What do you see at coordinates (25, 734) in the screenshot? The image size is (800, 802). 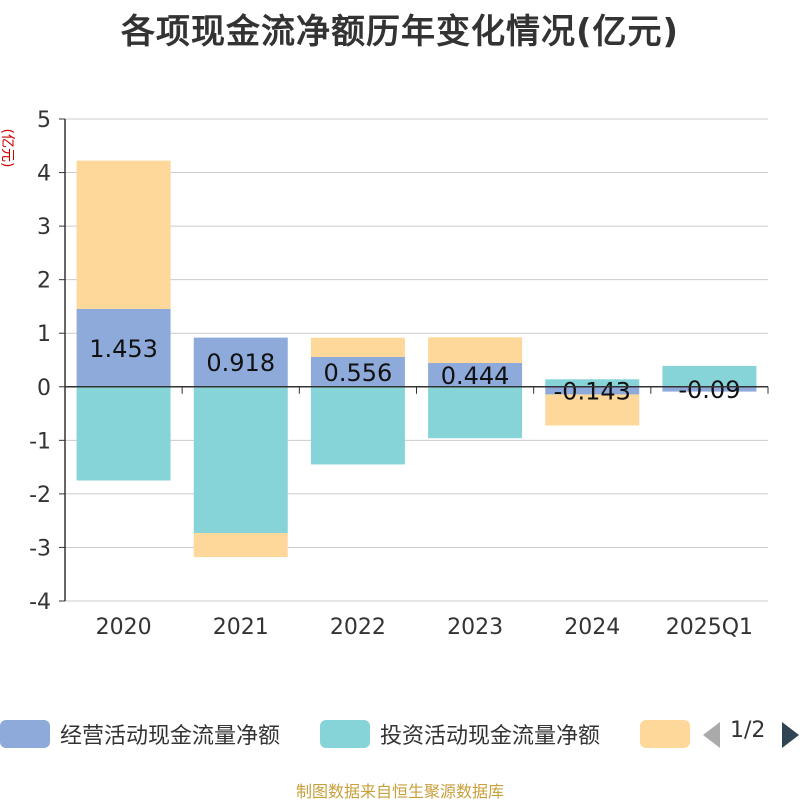 I see `legend-swatch-operating` at bounding box center [25, 734].